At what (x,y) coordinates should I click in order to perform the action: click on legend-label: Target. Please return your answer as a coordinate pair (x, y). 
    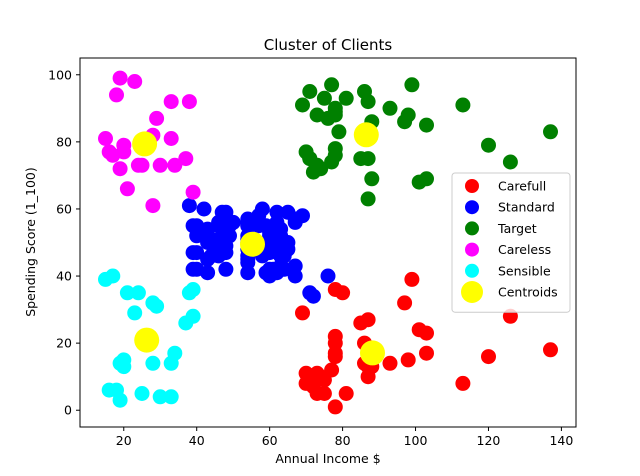
    Looking at the image, I should click on (517, 228).